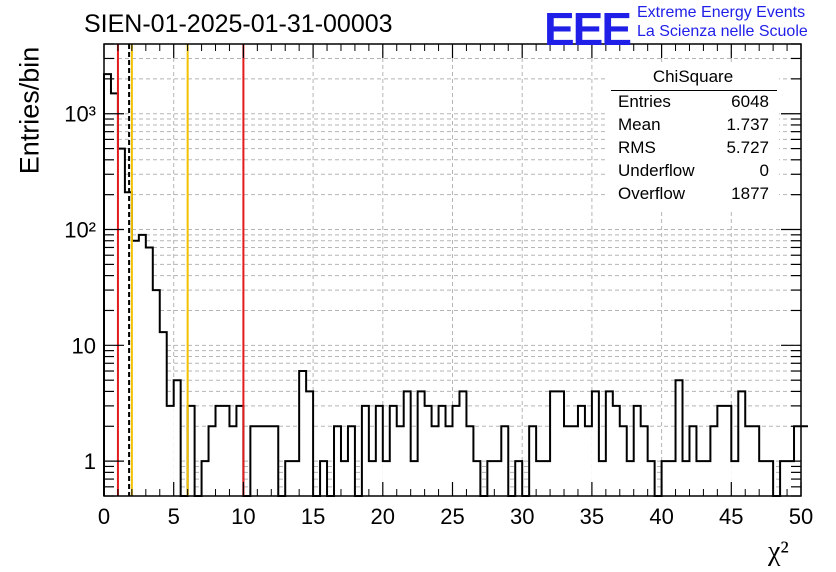  Describe the element at coordinates (644, 101) in the screenshot. I see `stats-label: Entries` at that location.